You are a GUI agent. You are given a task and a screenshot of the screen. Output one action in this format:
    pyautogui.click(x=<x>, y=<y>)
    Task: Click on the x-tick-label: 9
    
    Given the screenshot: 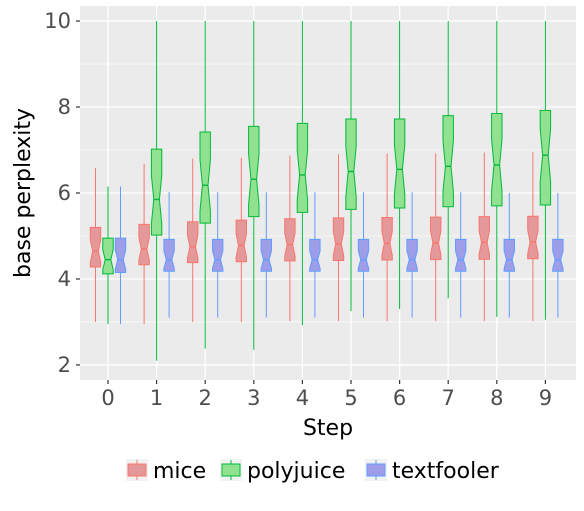 What is the action you would take?
    pyautogui.click(x=545, y=398)
    